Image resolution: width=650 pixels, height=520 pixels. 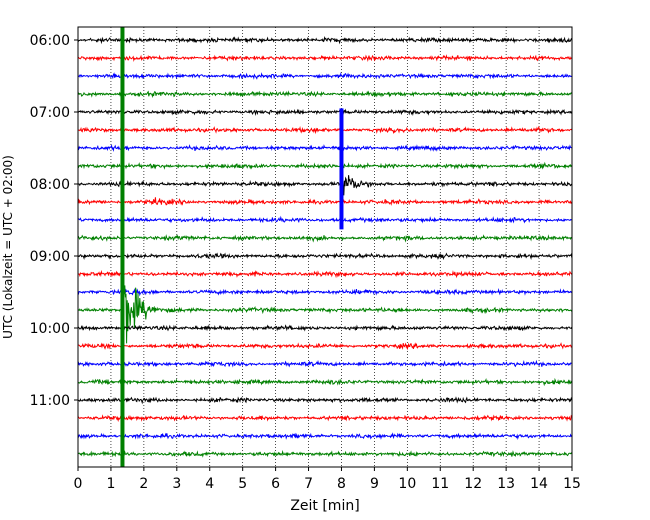 What do you see at coordinates (50, 113) in the screenshot?
I see `y-tick-label: 07:00` at bounding box center [50, 113].